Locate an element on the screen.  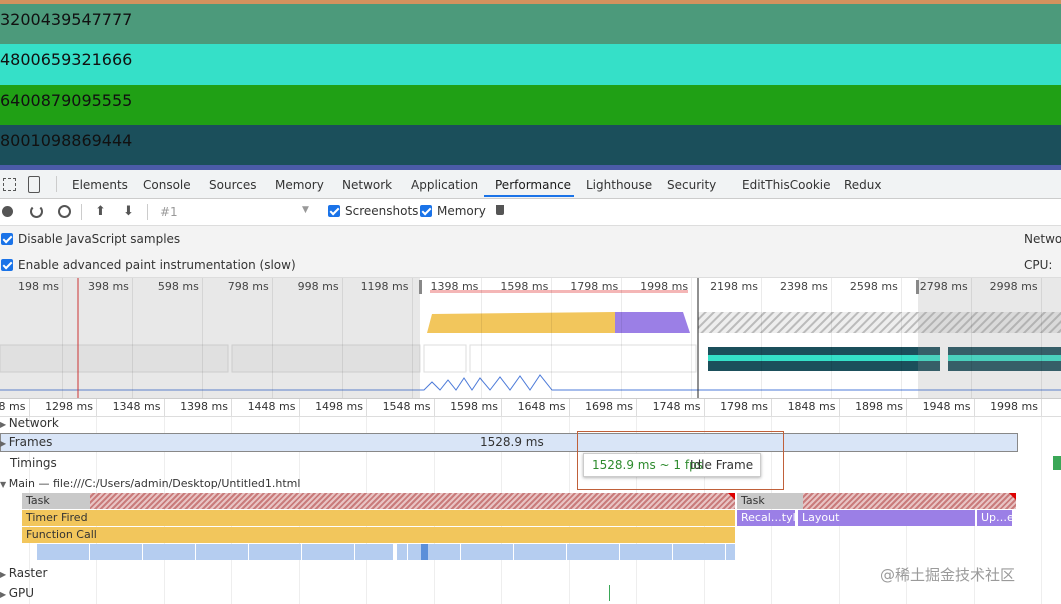
ruler-tick-label: 1648 ms is located at coordinates (541, 406).